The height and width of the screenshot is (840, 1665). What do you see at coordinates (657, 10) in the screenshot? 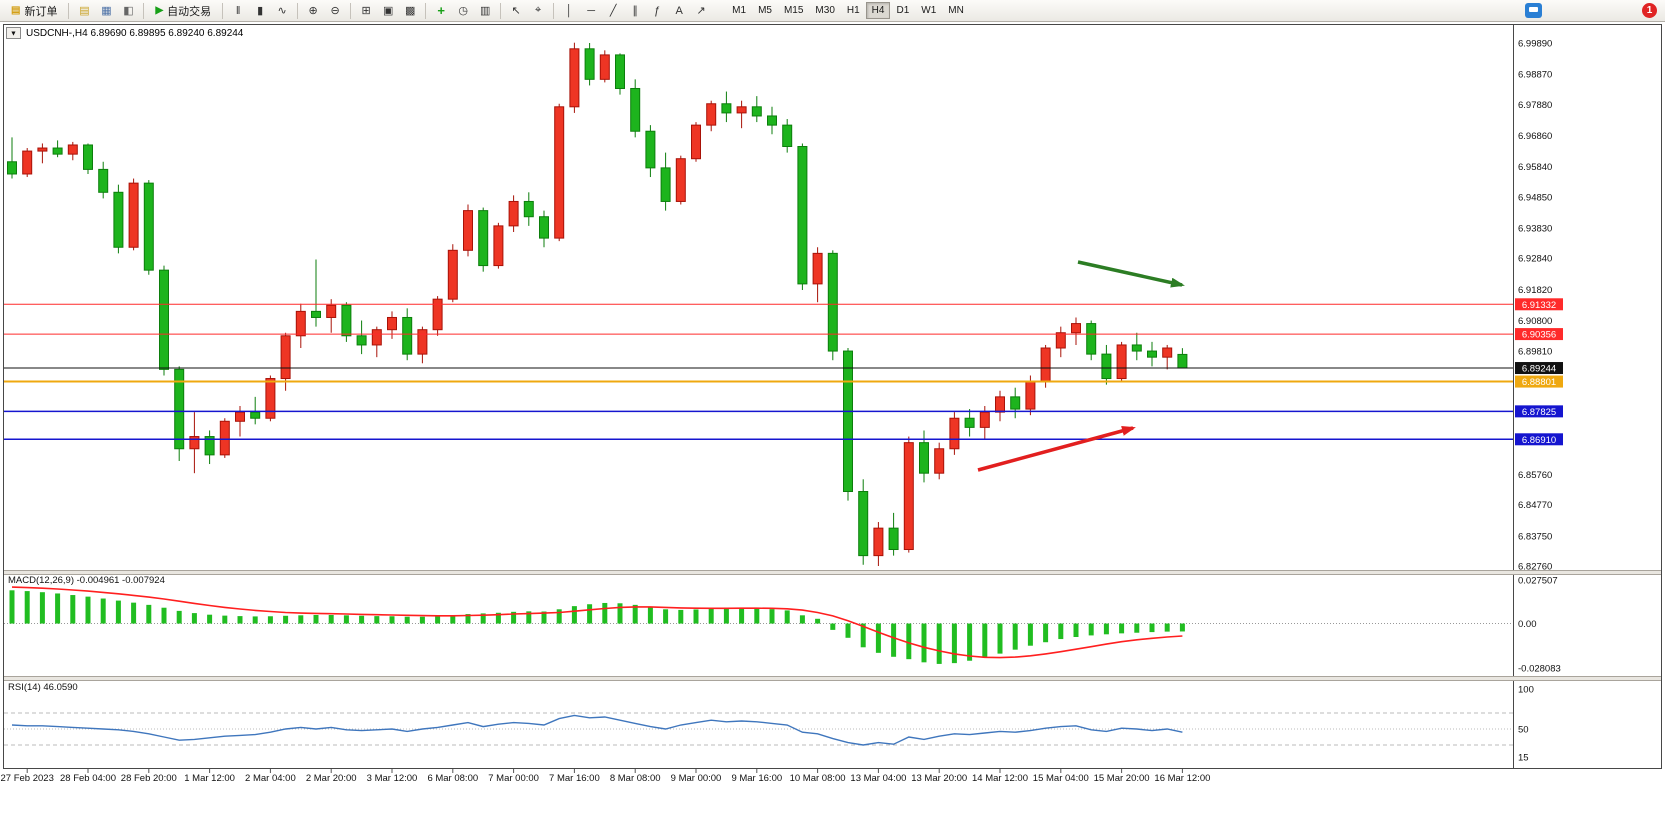
I see `fibonacci-icon: ƒ` at bounding box center [657, 10].